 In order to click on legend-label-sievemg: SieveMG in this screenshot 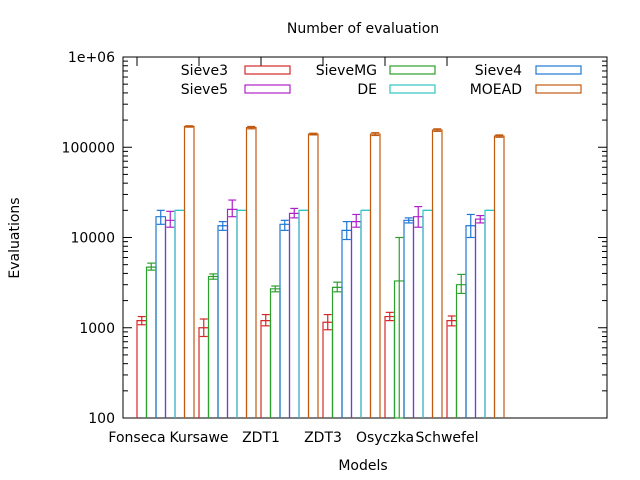, I will do `click(346, 71)`.